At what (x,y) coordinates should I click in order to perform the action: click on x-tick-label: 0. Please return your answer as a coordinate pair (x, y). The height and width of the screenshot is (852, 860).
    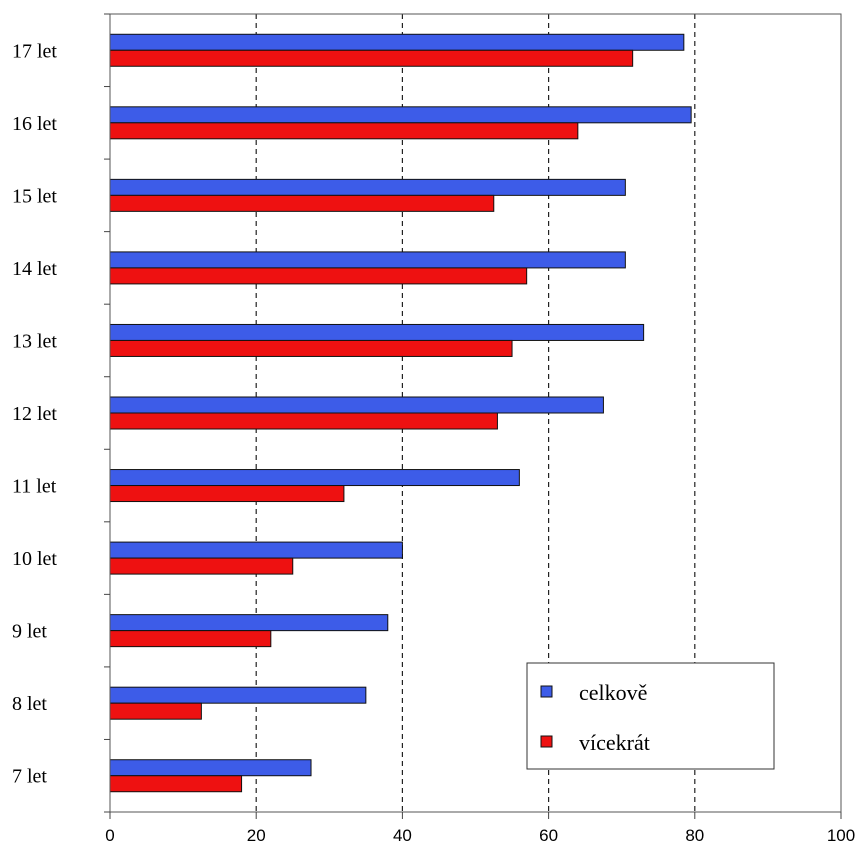
    Looking at the image, I should click on (109, 835).